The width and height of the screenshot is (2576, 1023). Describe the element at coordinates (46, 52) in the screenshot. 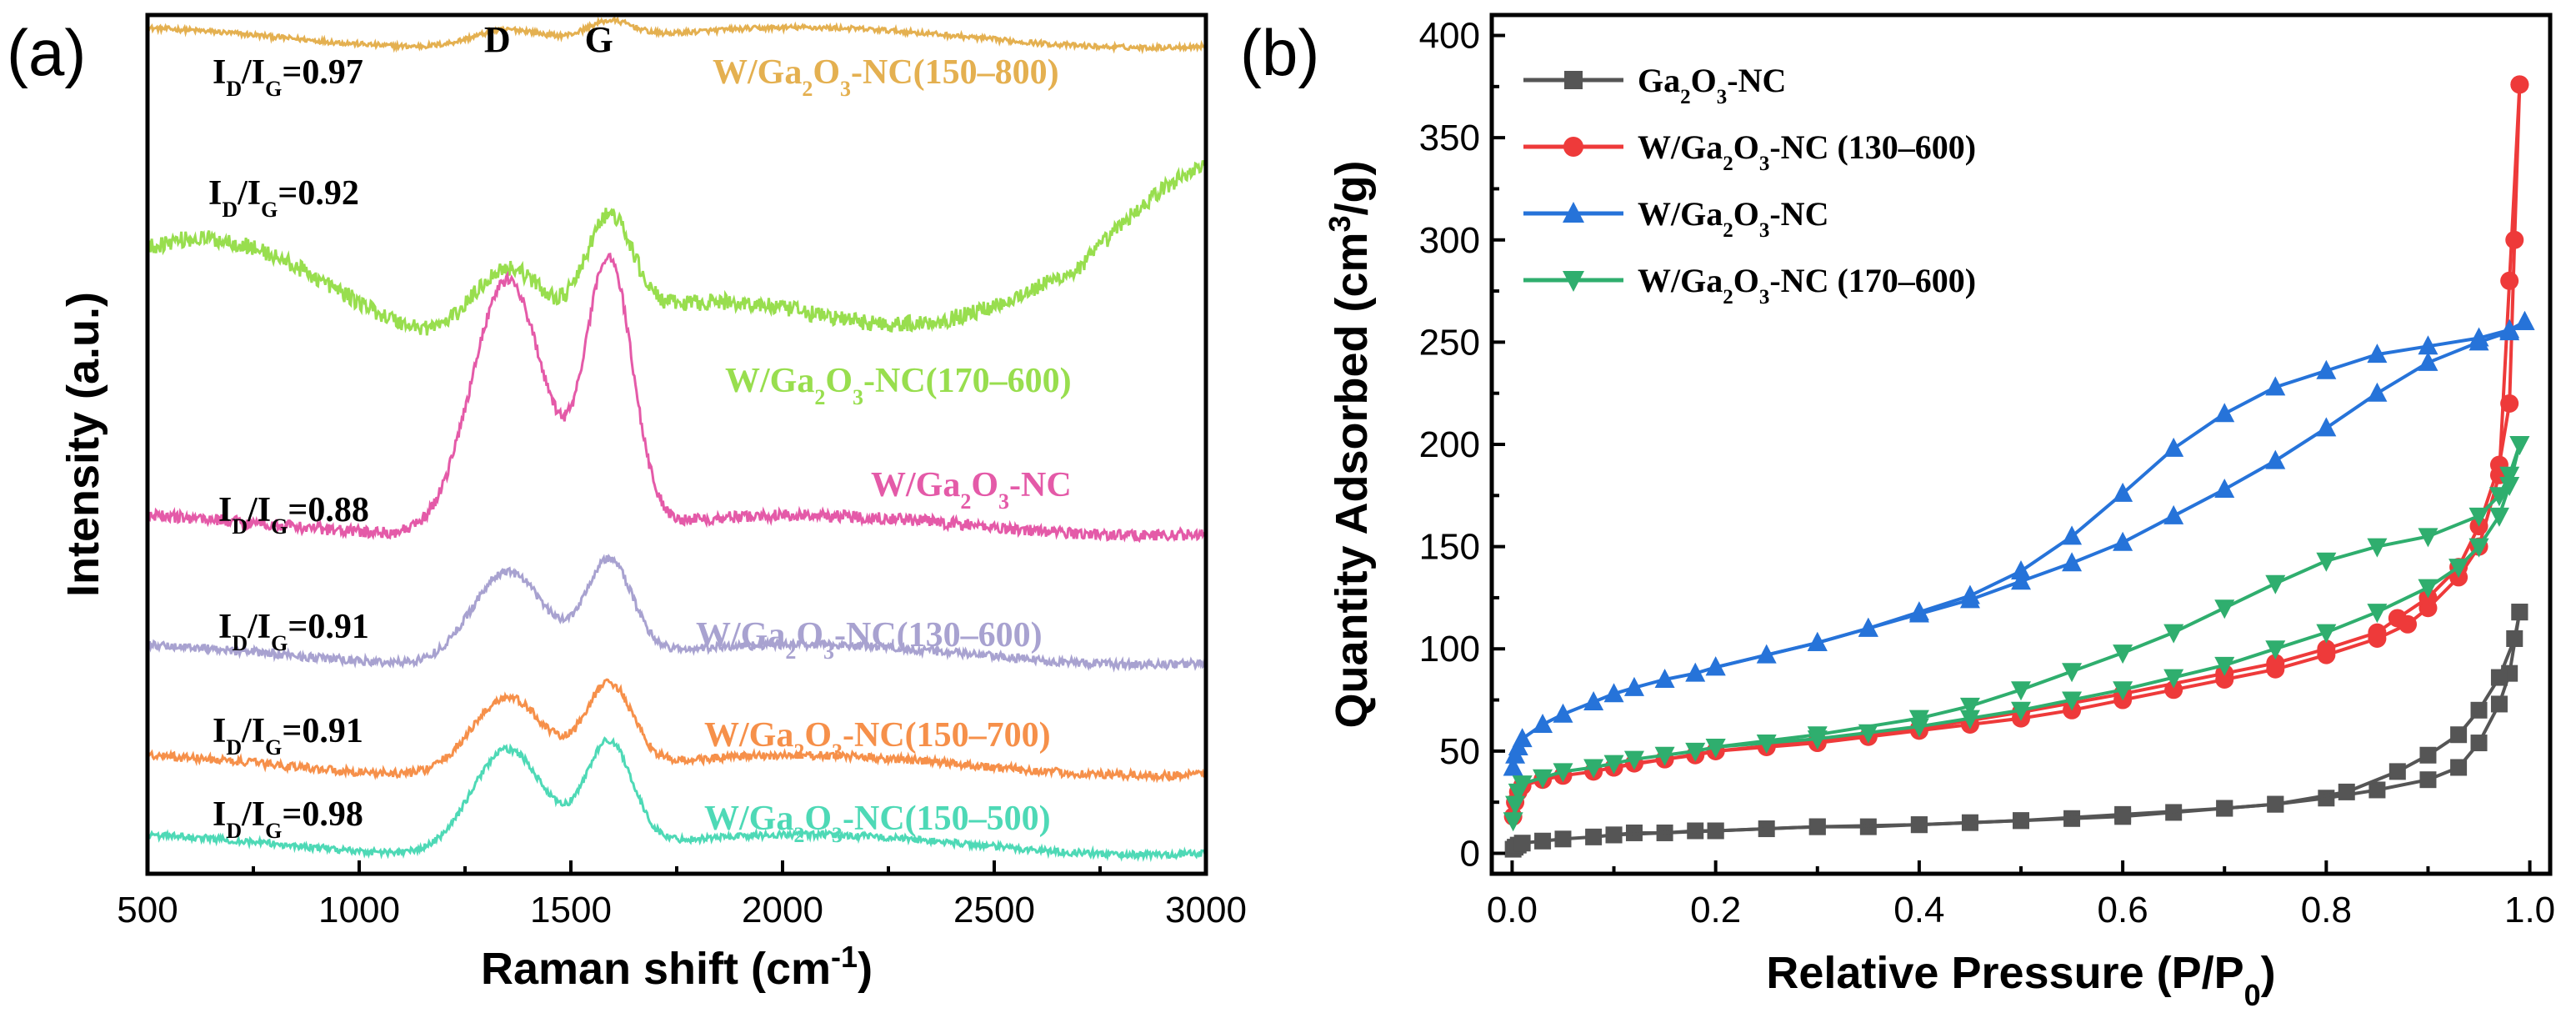

I see `panel-label-a: (a)` at that location.